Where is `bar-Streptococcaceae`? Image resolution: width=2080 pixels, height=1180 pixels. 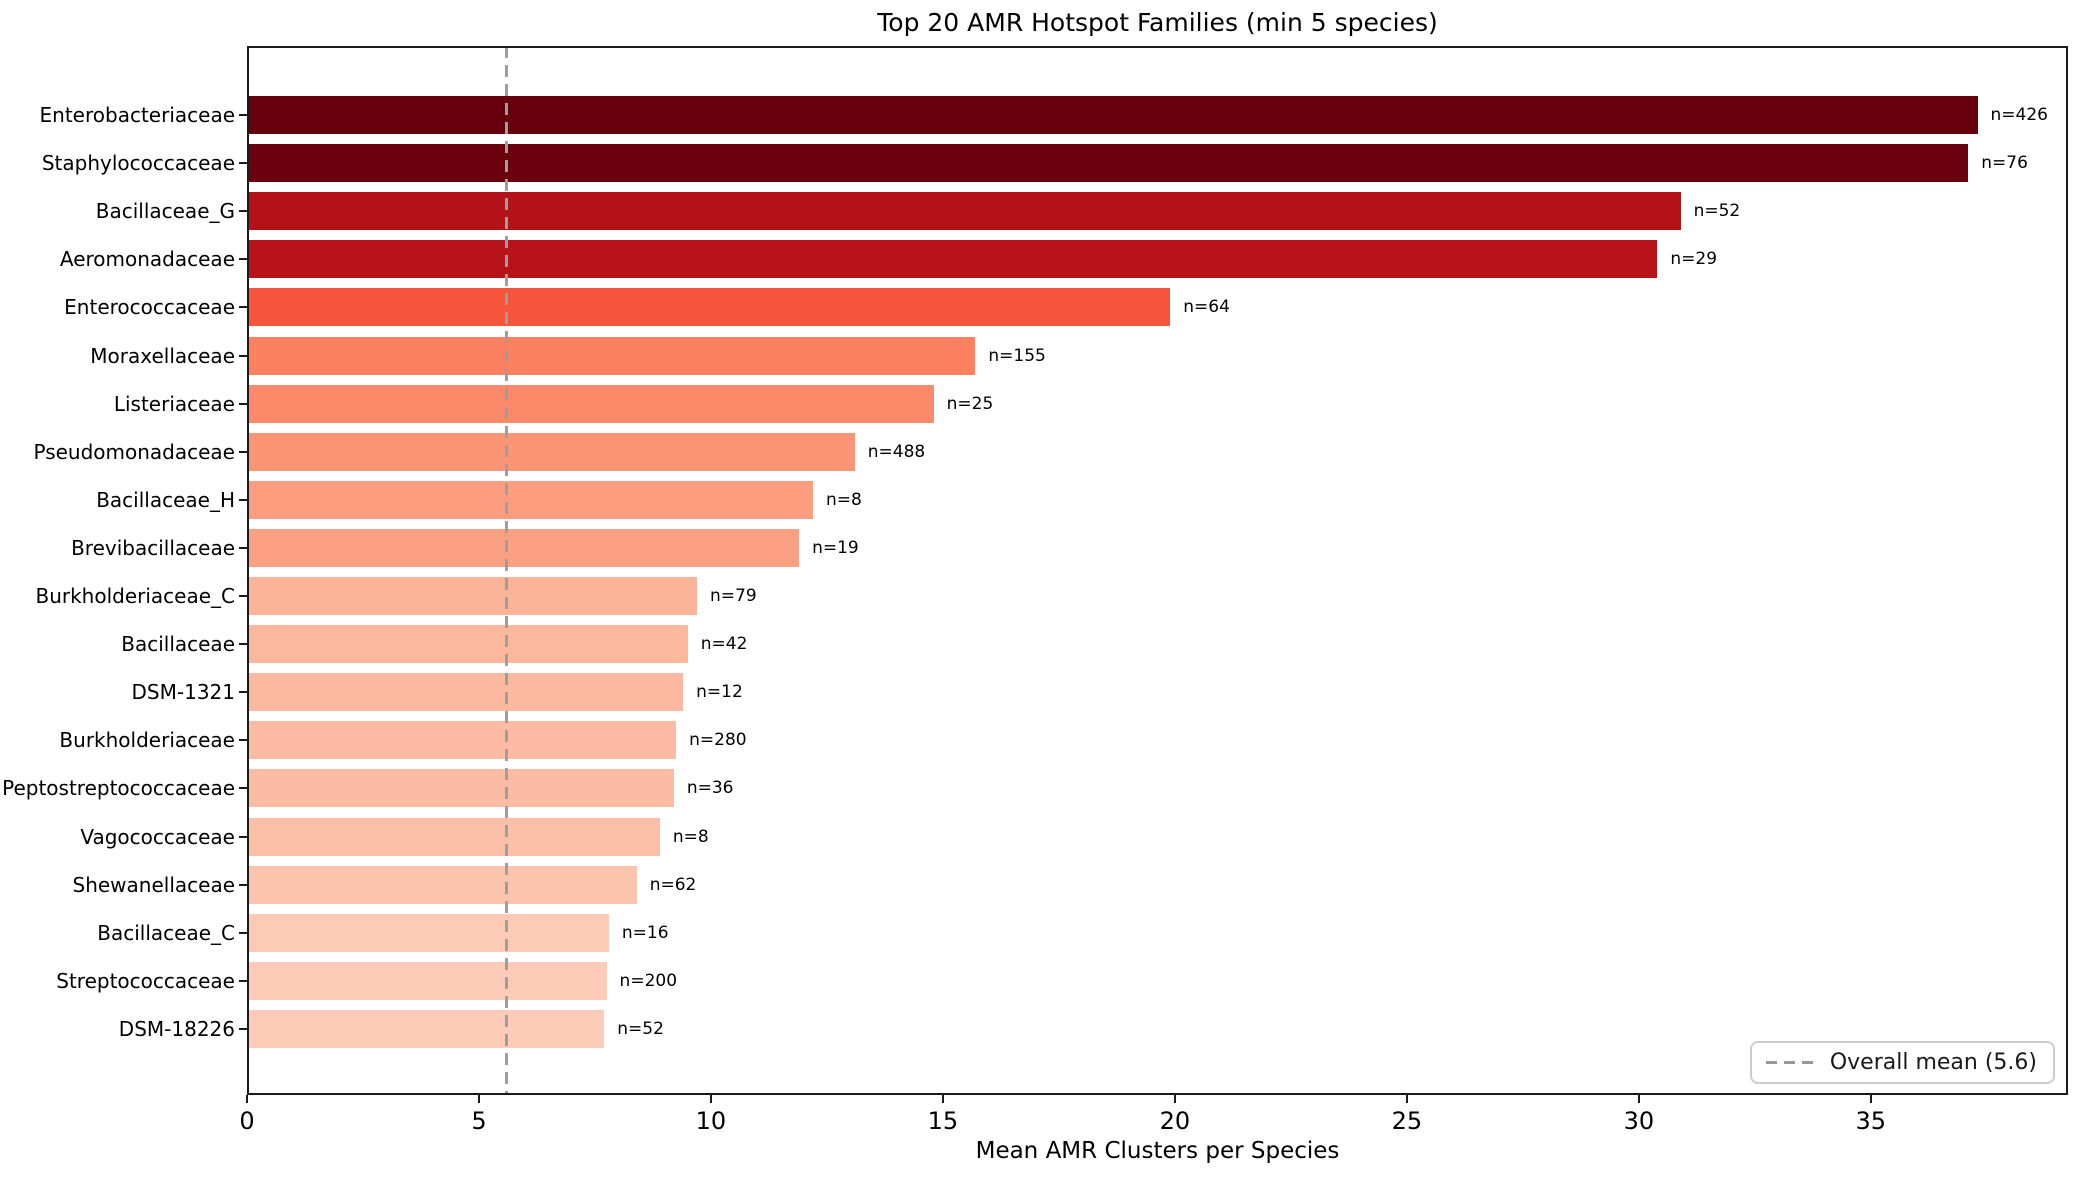 bar-Streptococcaceae is located at coordinates (427, 980).